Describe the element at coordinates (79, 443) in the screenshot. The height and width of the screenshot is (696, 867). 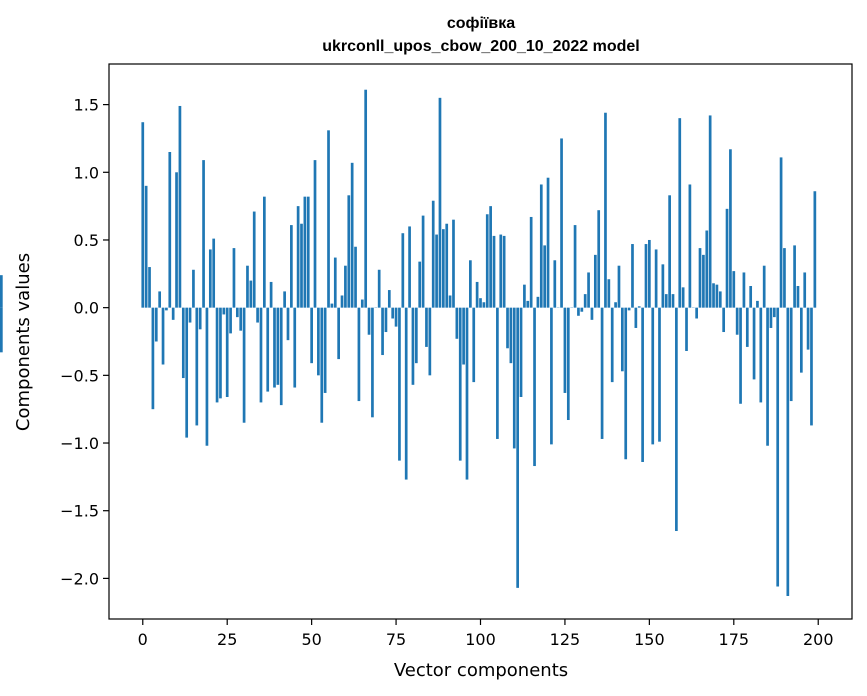
I see `y-tick-label: −1.0` at that location.